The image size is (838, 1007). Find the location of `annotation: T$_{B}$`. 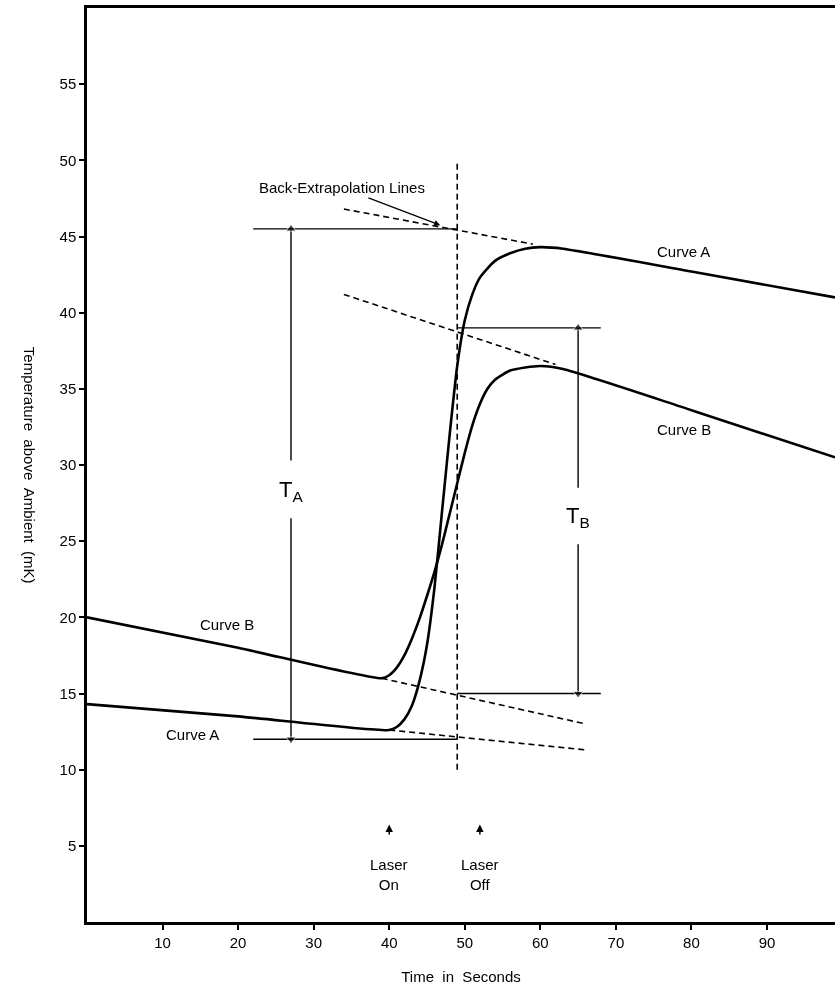

annotation: T$_{B}$ is located at coordinates (578, 517).